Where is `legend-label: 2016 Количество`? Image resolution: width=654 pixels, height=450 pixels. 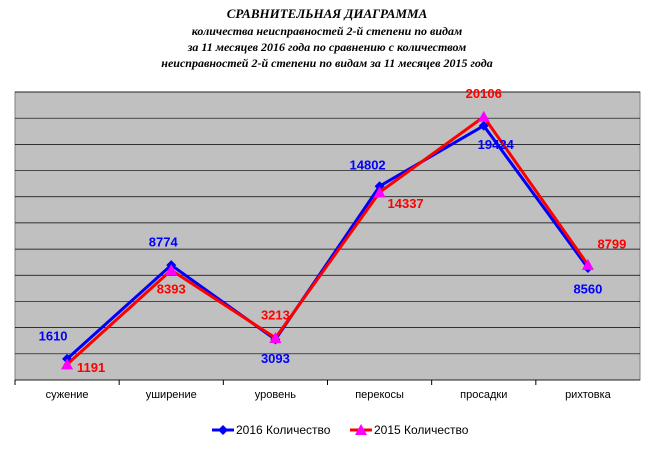 legend-label: 2016 Количество is located at coordinates (283, 430).